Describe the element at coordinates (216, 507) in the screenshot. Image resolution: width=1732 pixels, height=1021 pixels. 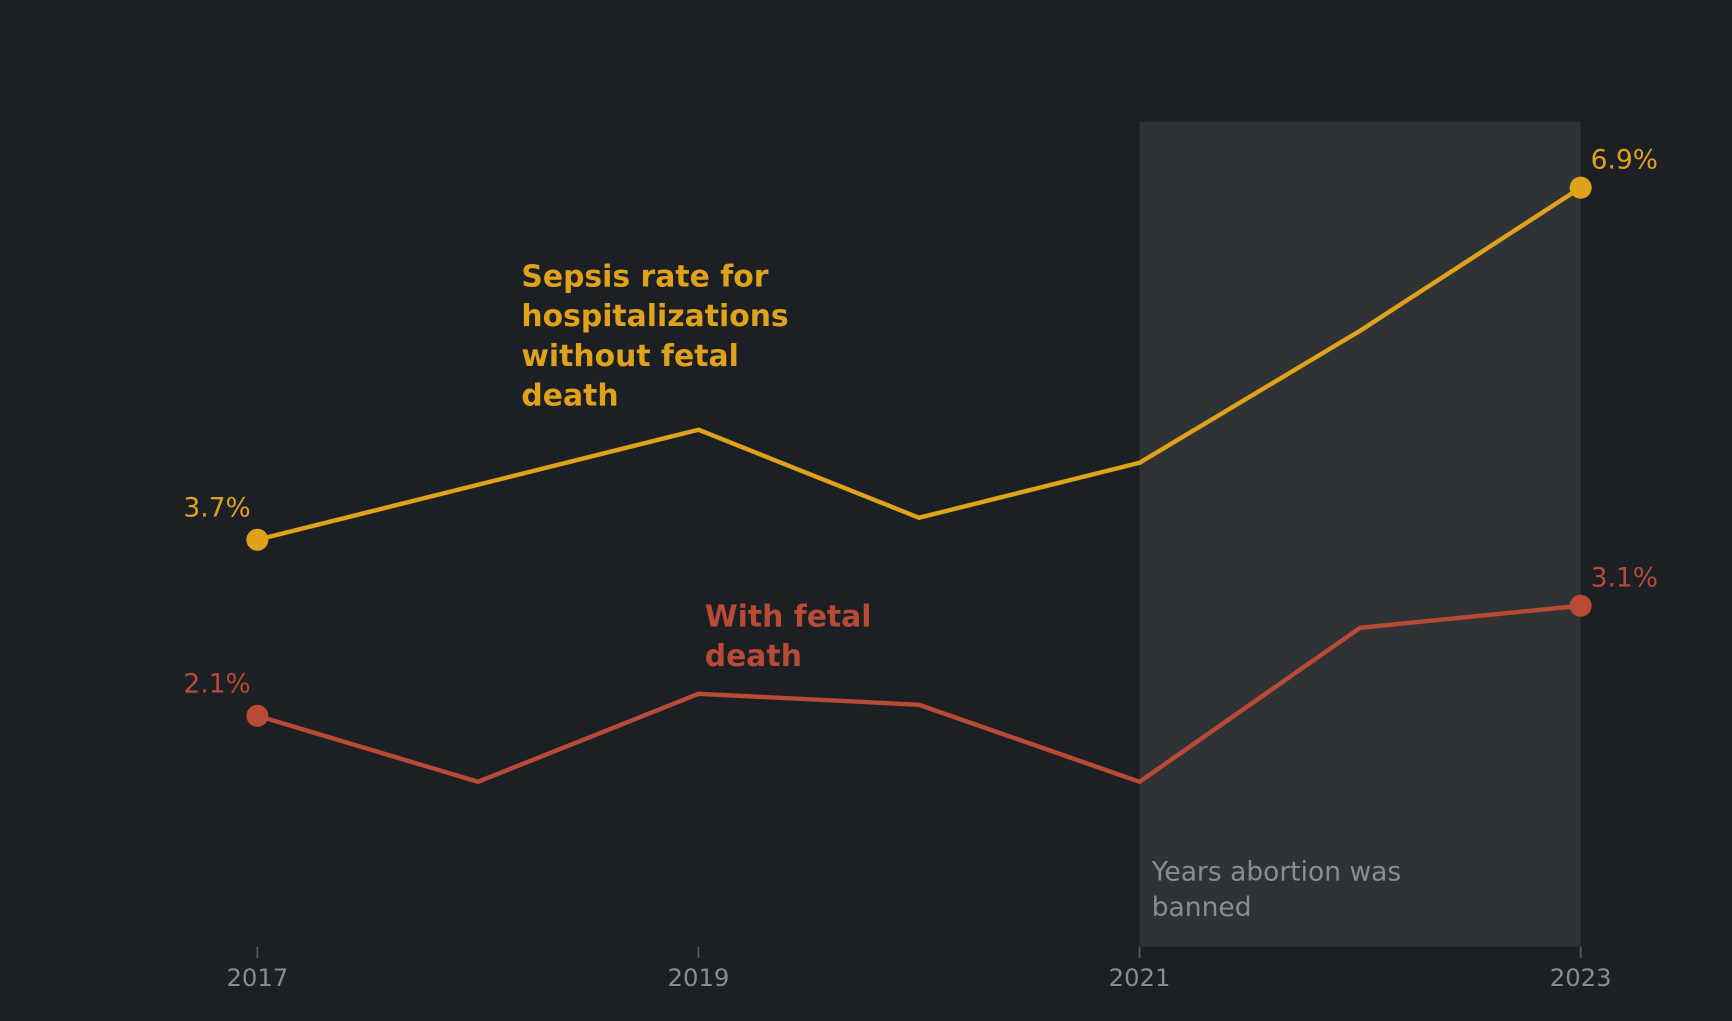
I see `value-label: 3.7%` at that location.